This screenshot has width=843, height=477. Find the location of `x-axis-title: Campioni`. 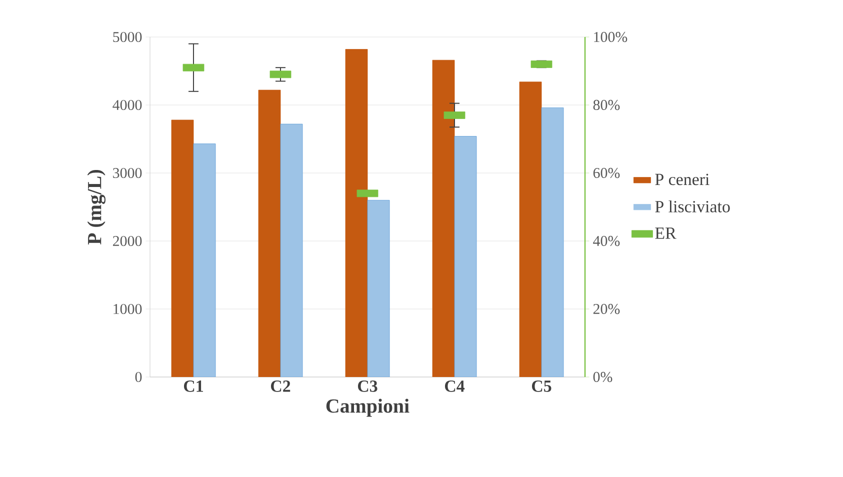

x-axis-title: Campioni is located at coordinates (368, 407).